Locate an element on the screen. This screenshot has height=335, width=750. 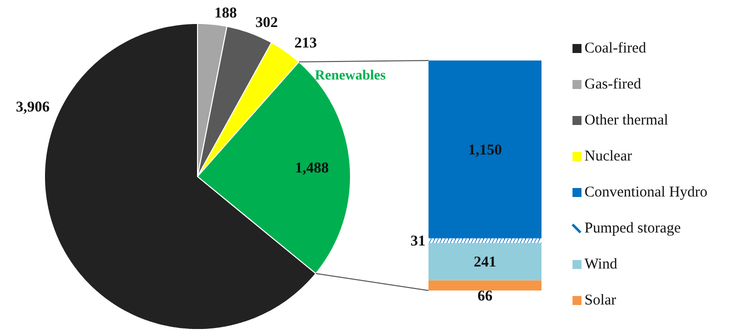
legend-label: Pumped storage is located at coordinates (633, 228).